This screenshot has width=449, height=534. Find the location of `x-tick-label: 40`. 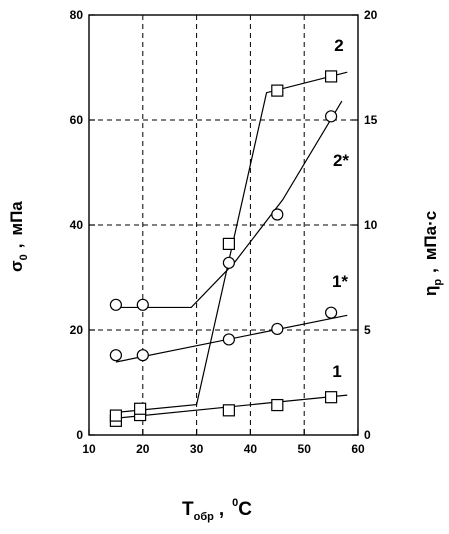

x-tick-label: 40 is located at coordinates (251, 449).